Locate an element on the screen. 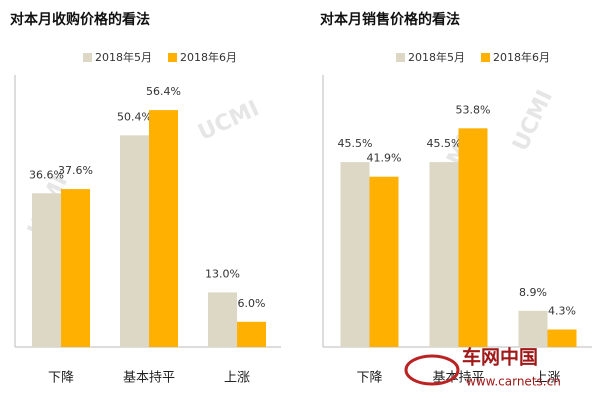  value-label: 37.6% is located at coordinates (75, 170).